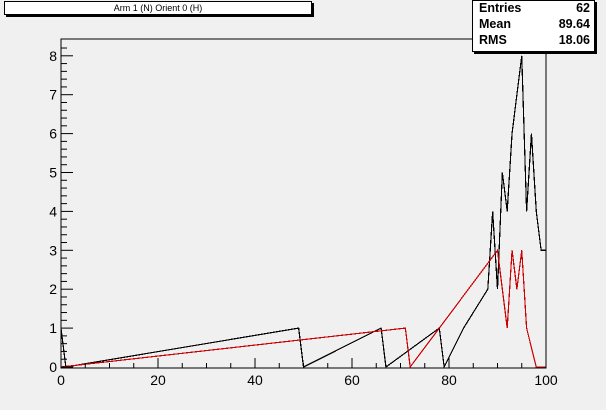  What do you see at coordinates (352, 380) in the screenshot?
I see `x-tick-label: 60` at bounding box center [352, 380].